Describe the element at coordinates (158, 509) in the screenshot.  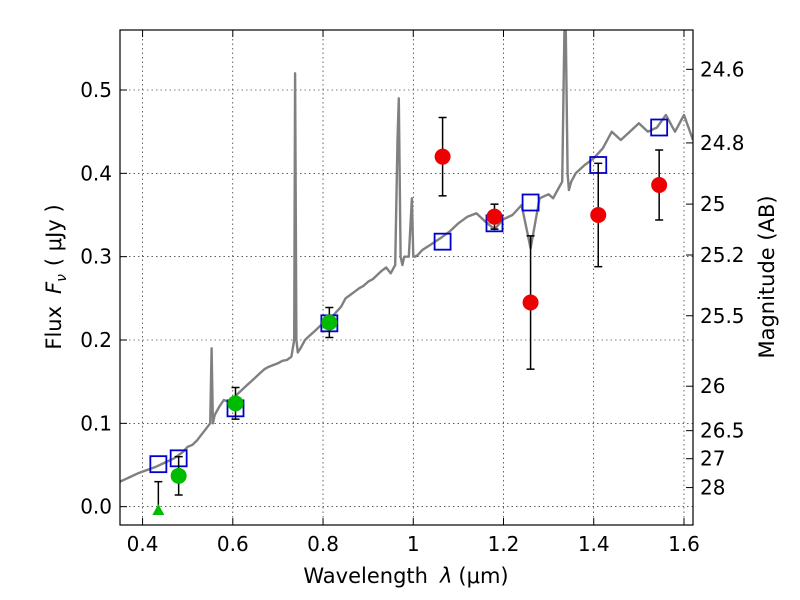
I see `green-triangle-marker` at that location.